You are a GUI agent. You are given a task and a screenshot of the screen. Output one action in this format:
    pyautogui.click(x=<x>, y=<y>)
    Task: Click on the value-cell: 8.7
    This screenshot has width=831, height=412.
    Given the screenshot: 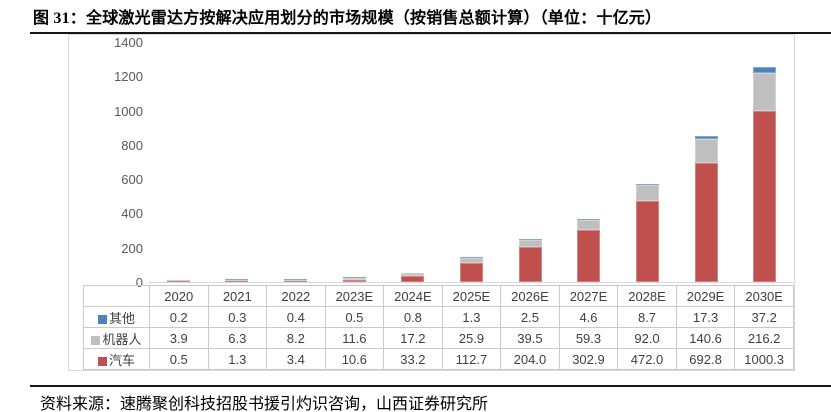 What is the action you would take?
    pyautogui.click(x=647, y=317)
    